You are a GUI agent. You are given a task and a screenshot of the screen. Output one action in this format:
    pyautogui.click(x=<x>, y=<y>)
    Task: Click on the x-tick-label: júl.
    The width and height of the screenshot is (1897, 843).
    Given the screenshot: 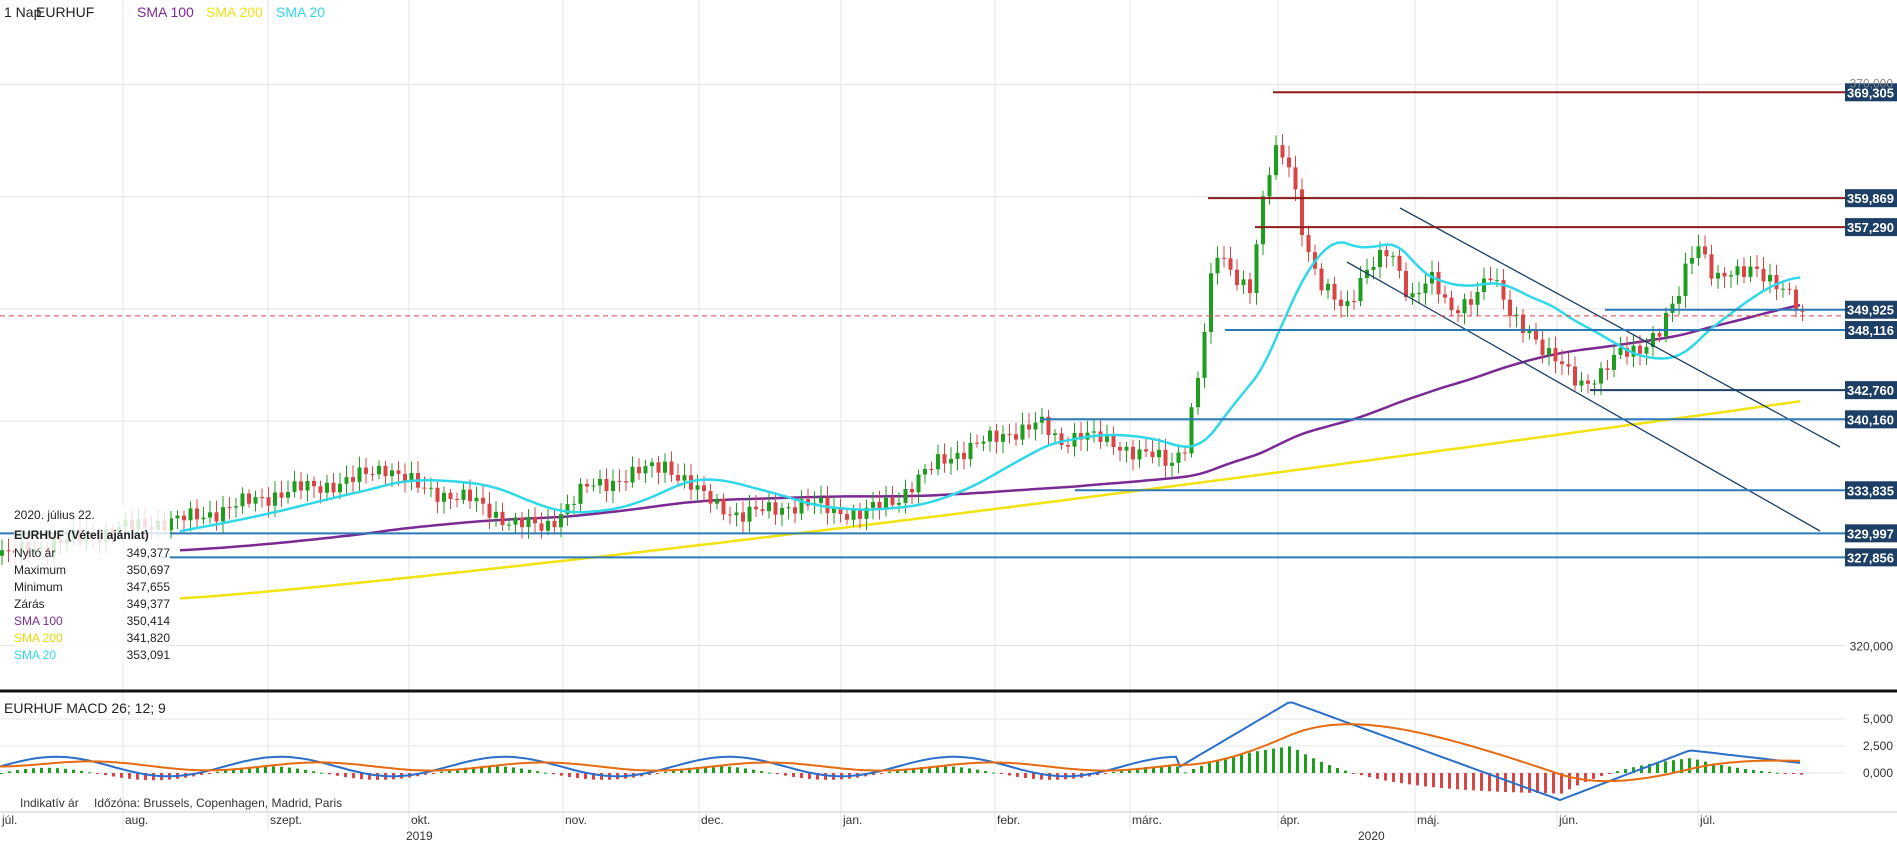 What is the action you would take?
    pyautogui.click(x=9, y=820)
    